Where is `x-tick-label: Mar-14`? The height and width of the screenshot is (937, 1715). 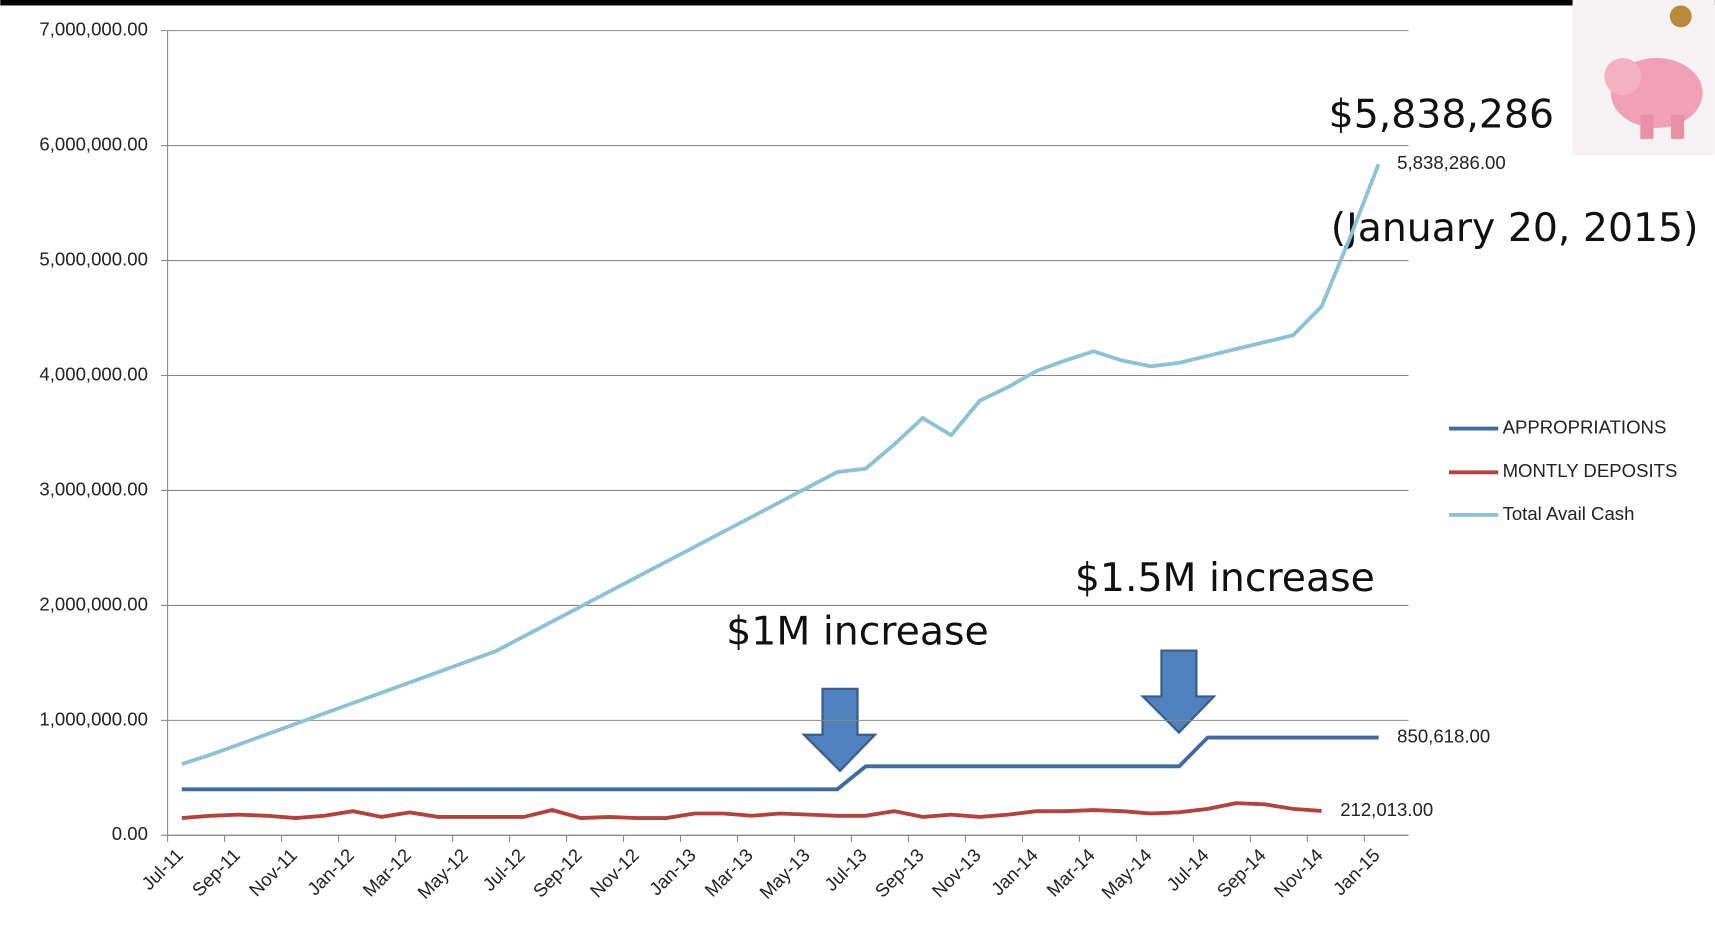
x-tick-label: Mar-14 is located at coordinates (1070, 872).